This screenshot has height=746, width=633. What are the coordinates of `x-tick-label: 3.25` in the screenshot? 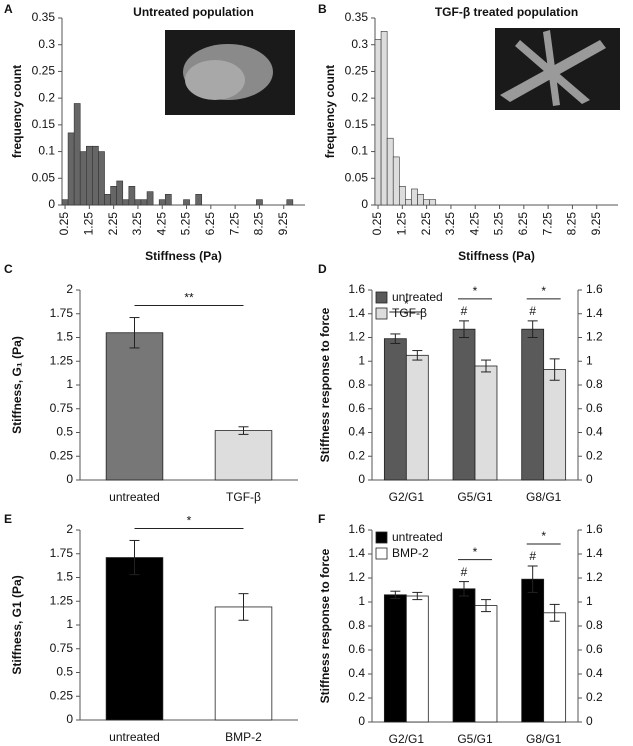 It's located at (450, 224).